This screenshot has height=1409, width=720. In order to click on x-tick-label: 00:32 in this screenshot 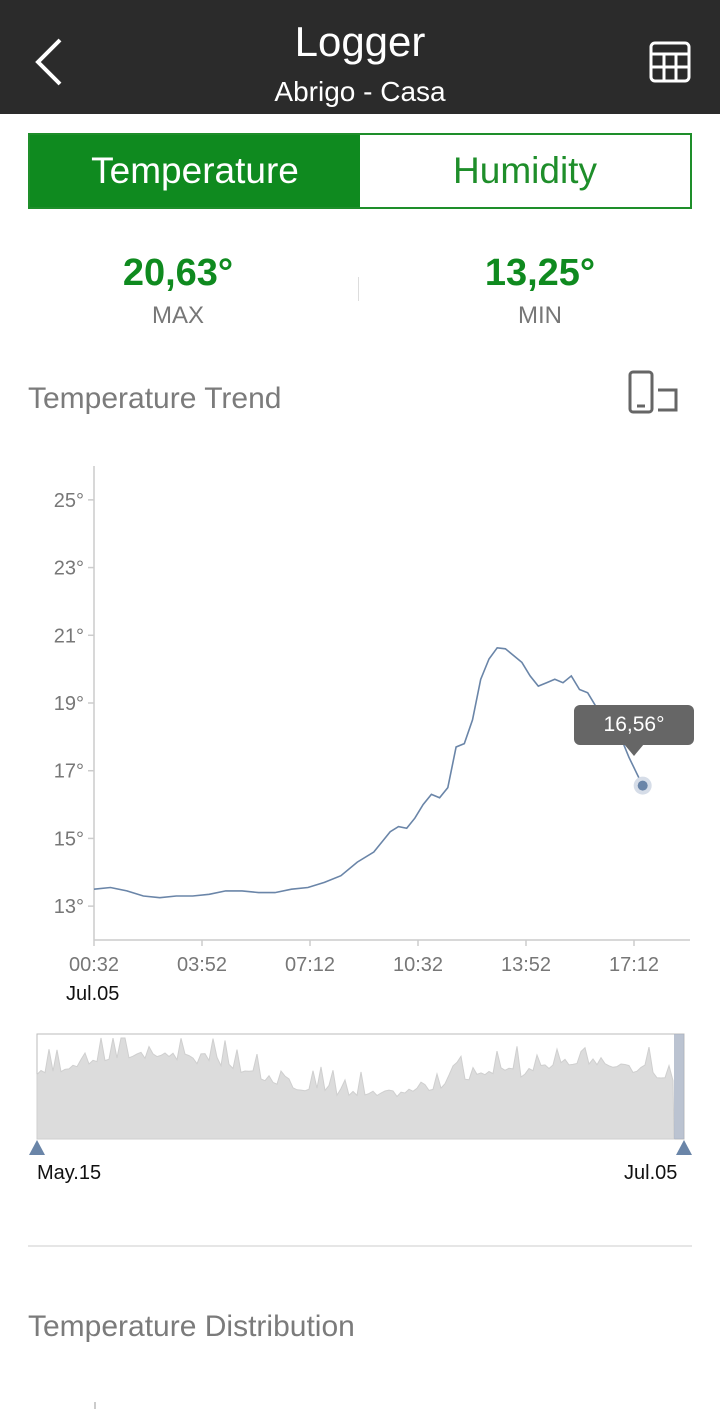, I will do `click(94, 965)`.